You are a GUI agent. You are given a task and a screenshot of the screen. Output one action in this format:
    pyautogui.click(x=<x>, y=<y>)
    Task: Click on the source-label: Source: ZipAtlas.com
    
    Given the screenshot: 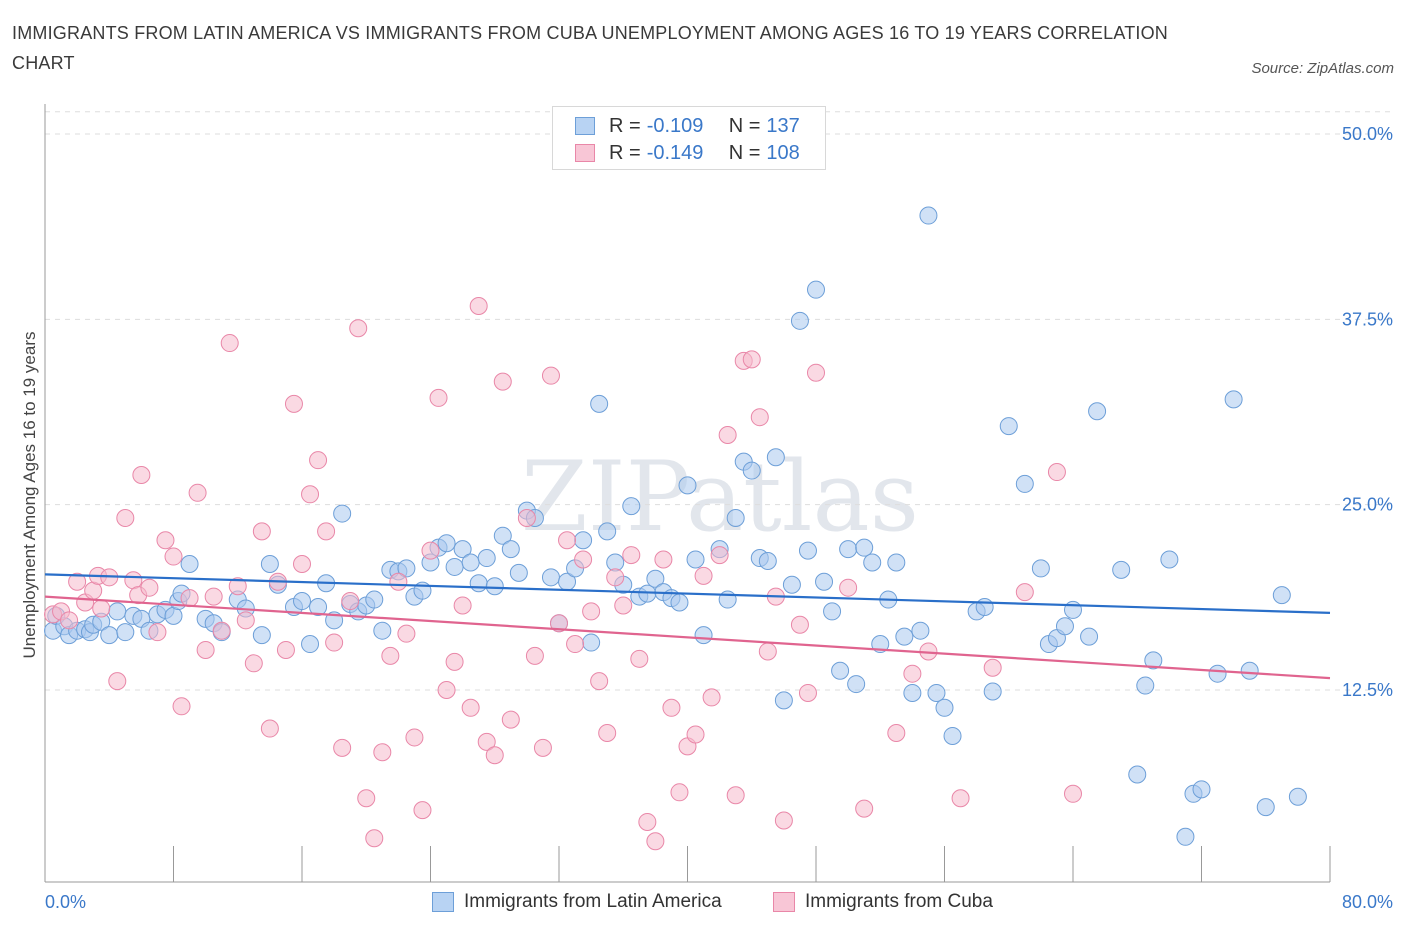 What is the action you would take?
    pyautogui.click(x=1322, y=68)
    